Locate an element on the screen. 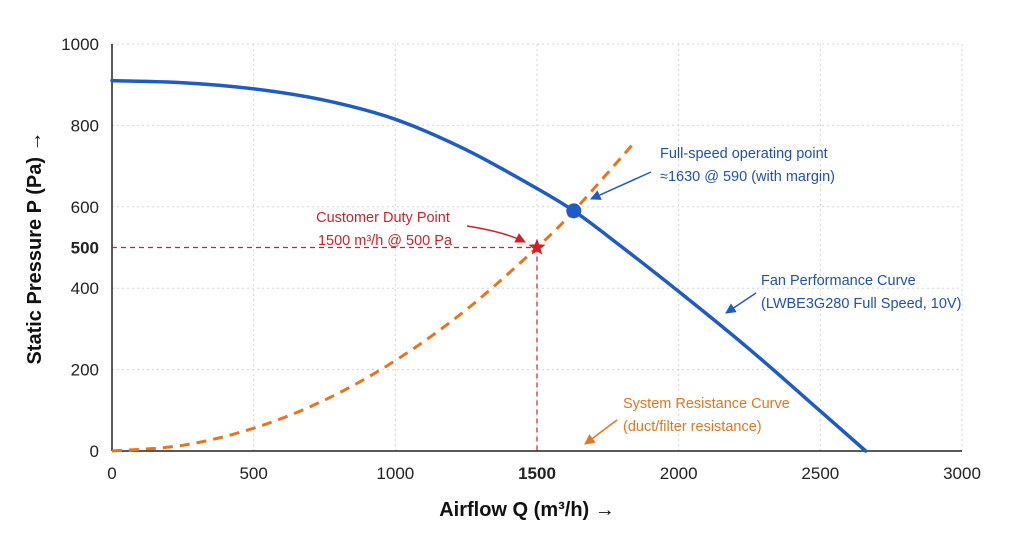 The image size is (1024, 552). fan-curve-arrow is located at coordinates (741, 303).